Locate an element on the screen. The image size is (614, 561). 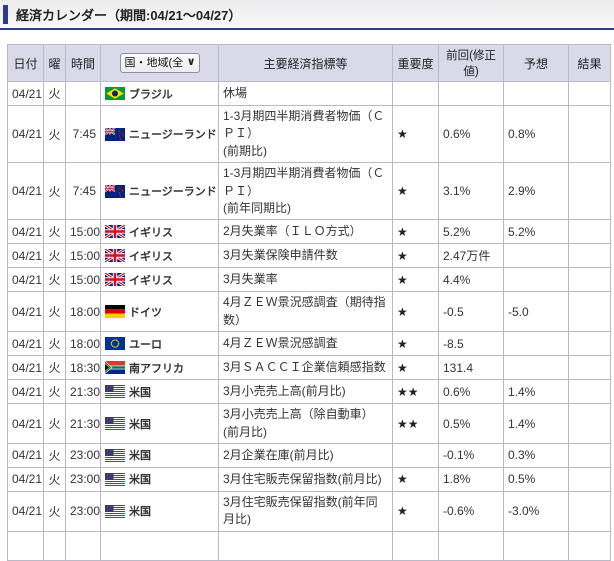
indicator-name: 3月住宅販売保留指数(前年同月比) is located at coordinates (300, 510).